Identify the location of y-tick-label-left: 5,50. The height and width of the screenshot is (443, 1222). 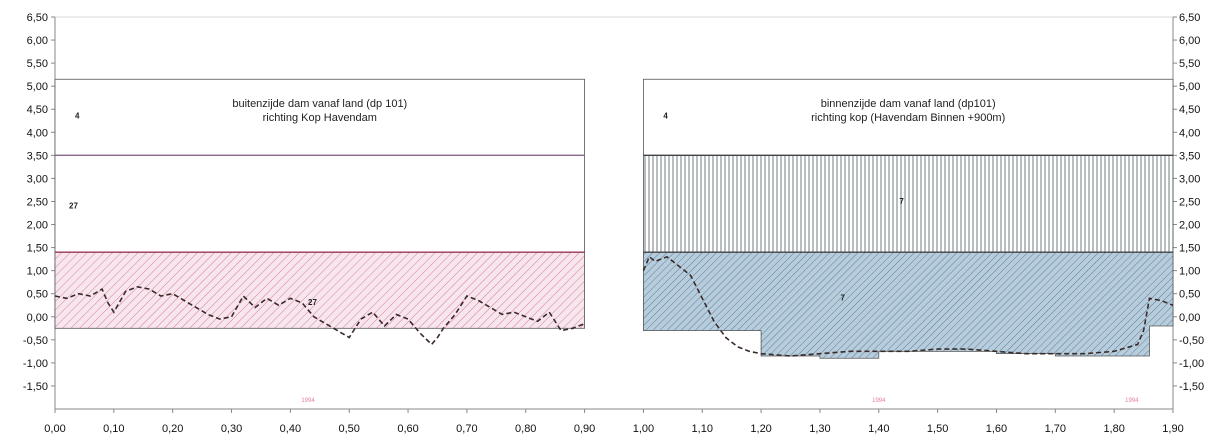
(37, 64).